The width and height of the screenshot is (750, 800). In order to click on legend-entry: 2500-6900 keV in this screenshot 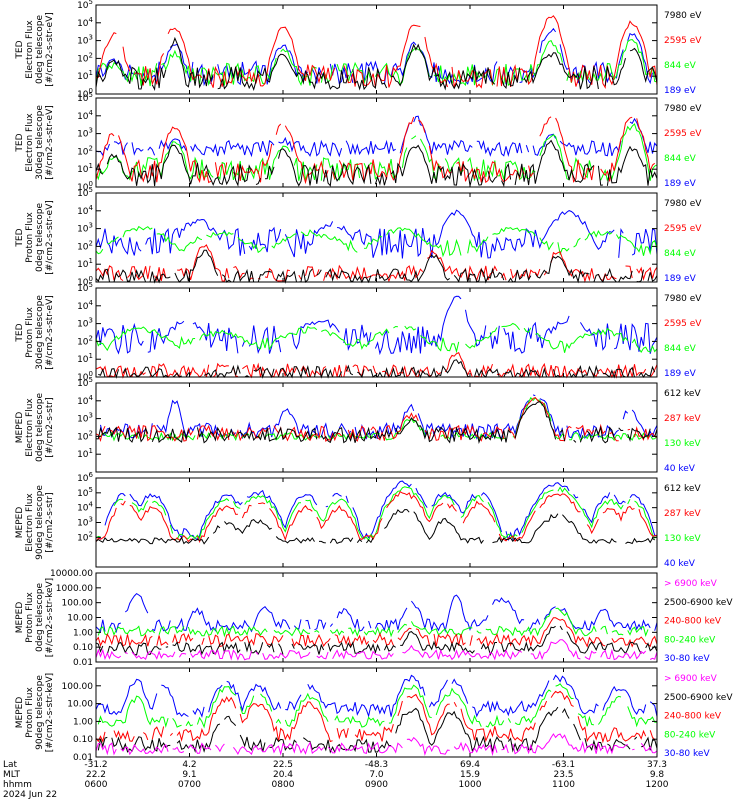, I will do `click(698, 698)`.